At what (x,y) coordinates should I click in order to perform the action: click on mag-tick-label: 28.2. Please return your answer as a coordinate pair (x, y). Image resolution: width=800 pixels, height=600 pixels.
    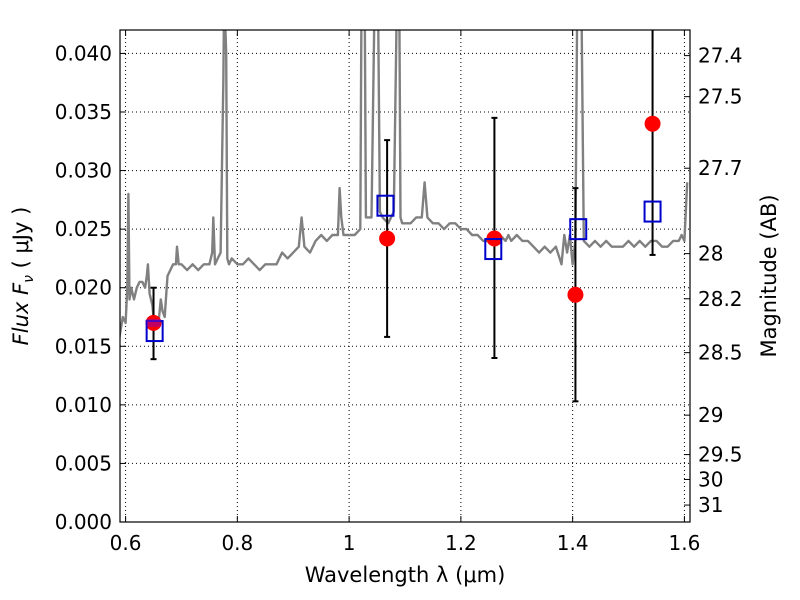
    Looking at the image, I should click on (720, 299).